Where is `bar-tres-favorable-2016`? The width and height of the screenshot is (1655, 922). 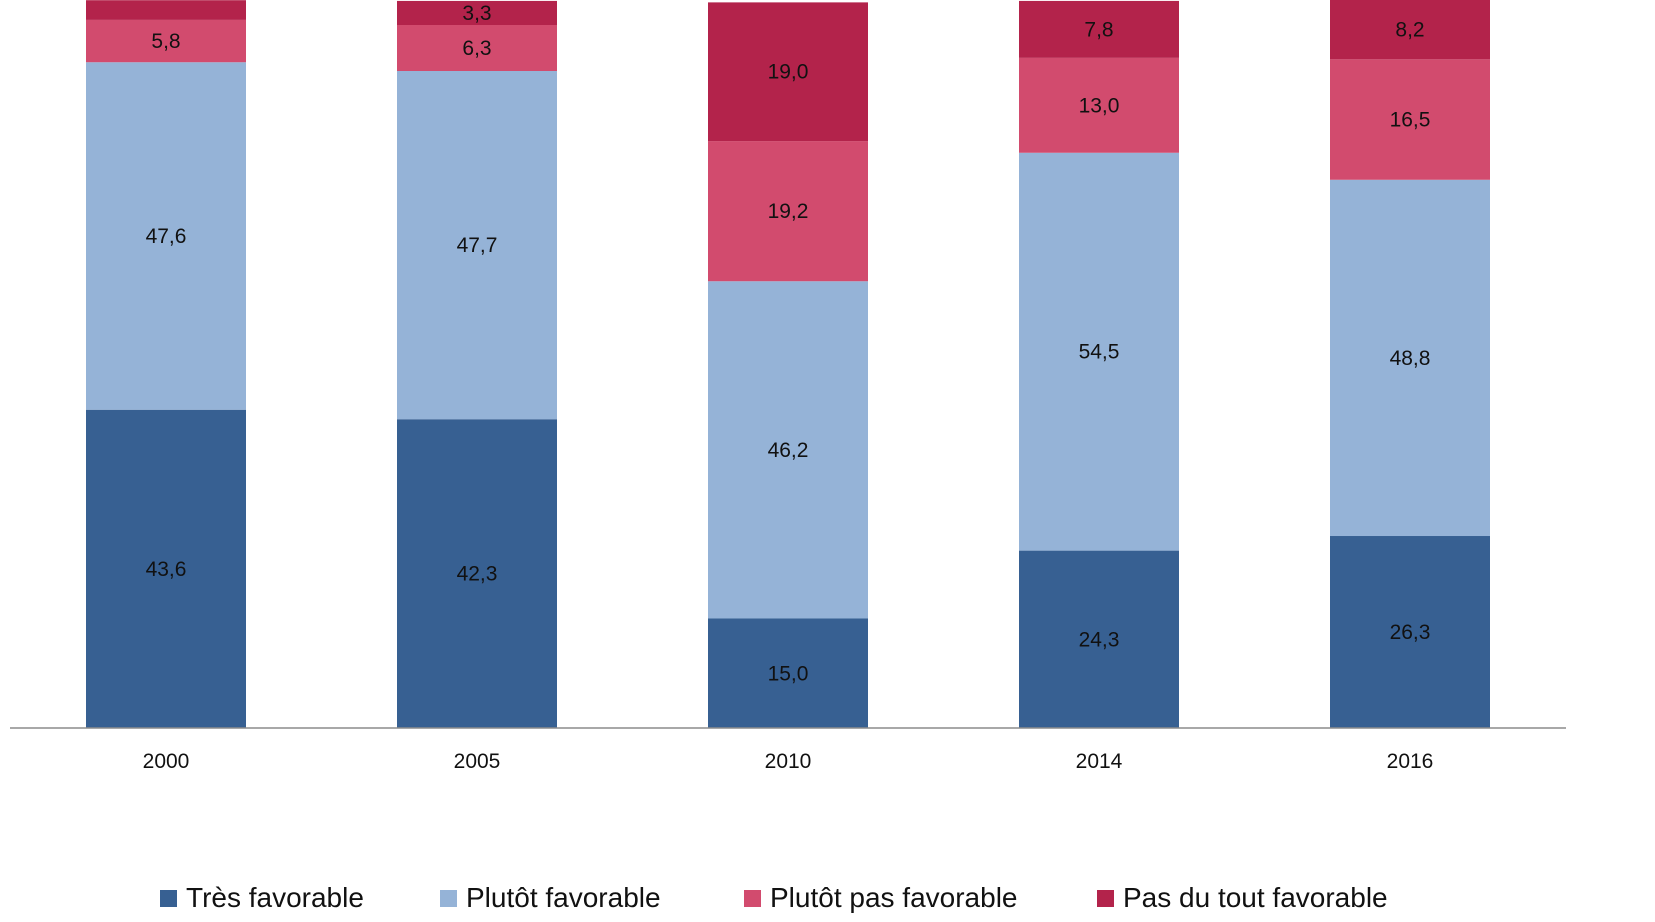 bar-tres-favorable-2016 is located at coordinates (1410, 632).